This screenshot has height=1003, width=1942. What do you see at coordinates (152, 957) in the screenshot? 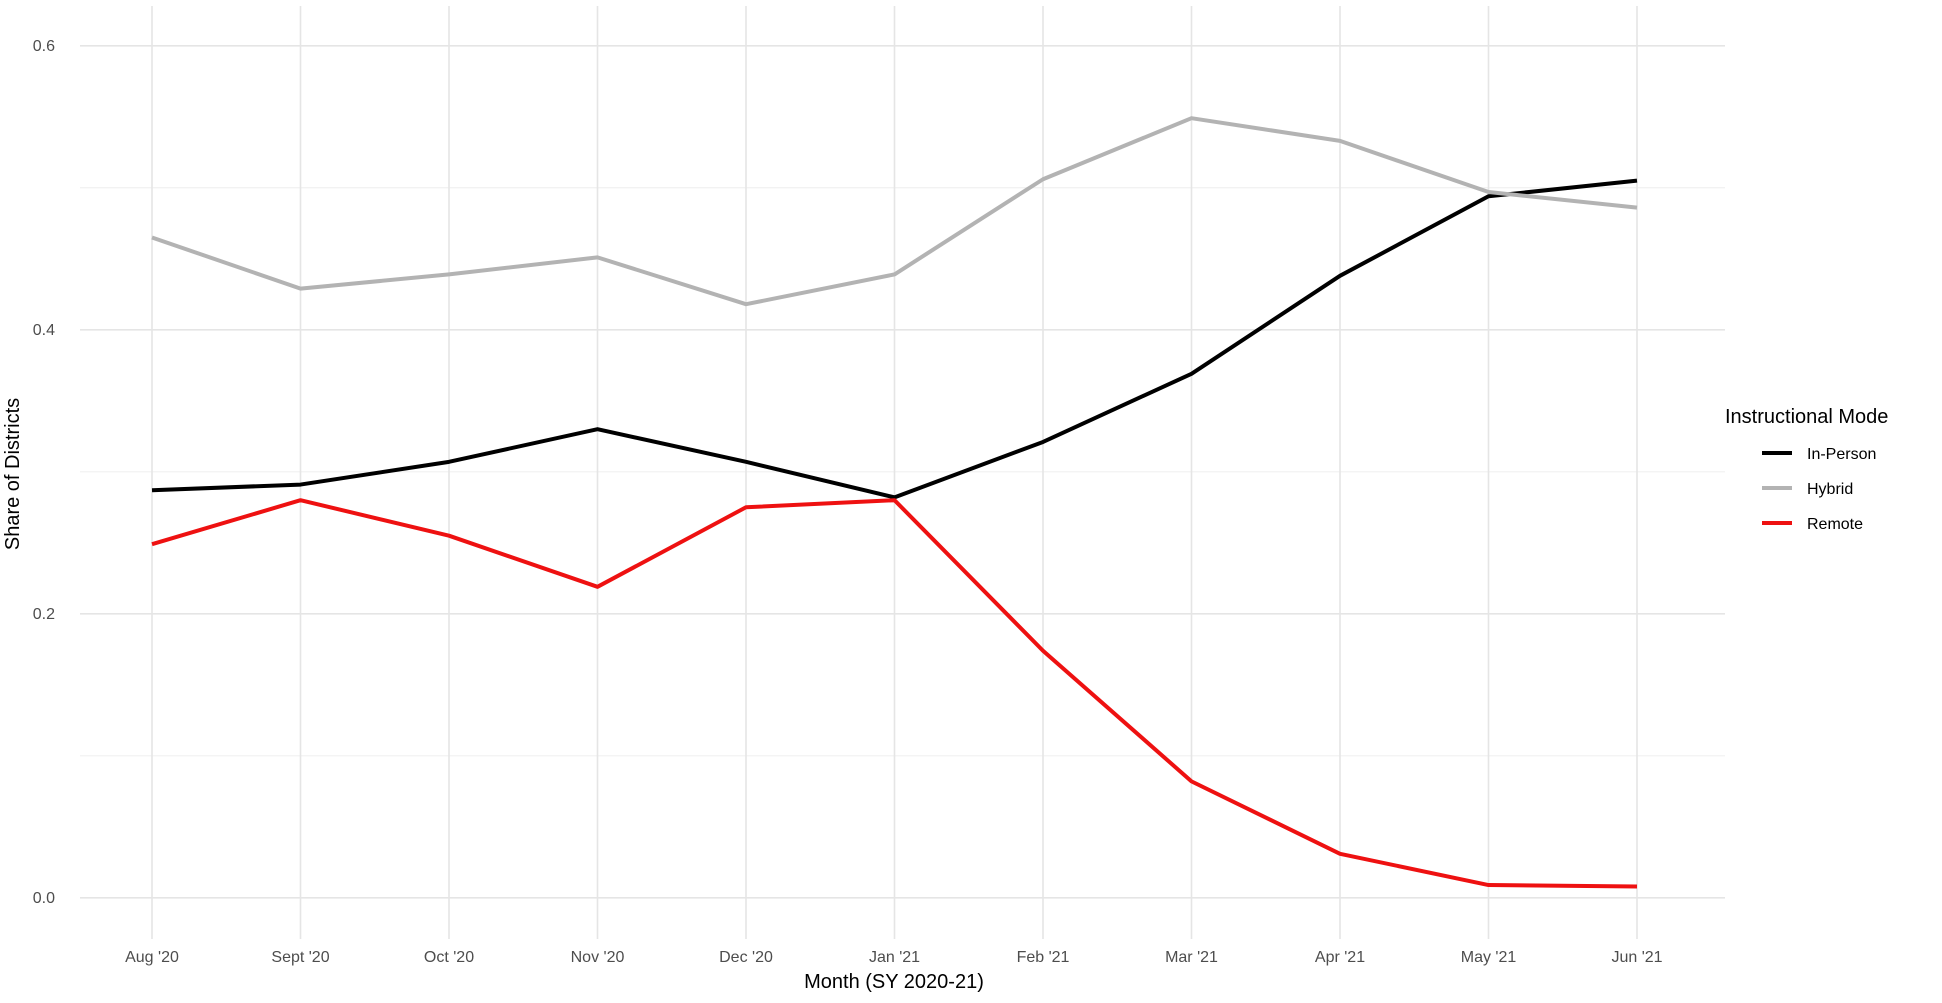
I see `x-tick-label: Aug '20` at bounding box center [152, 957].